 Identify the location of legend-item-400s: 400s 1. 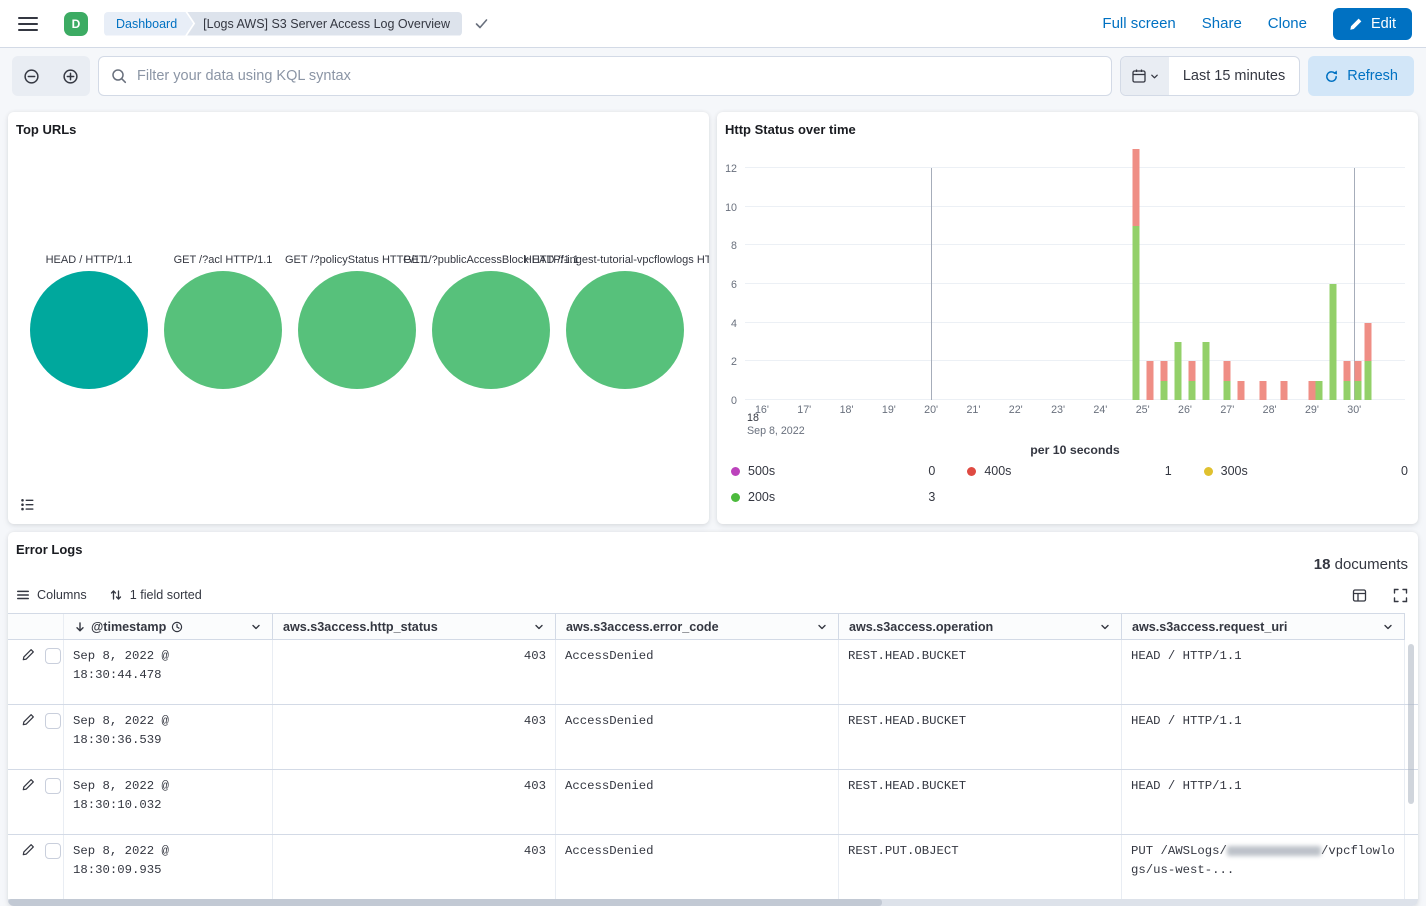
(1069, 471).